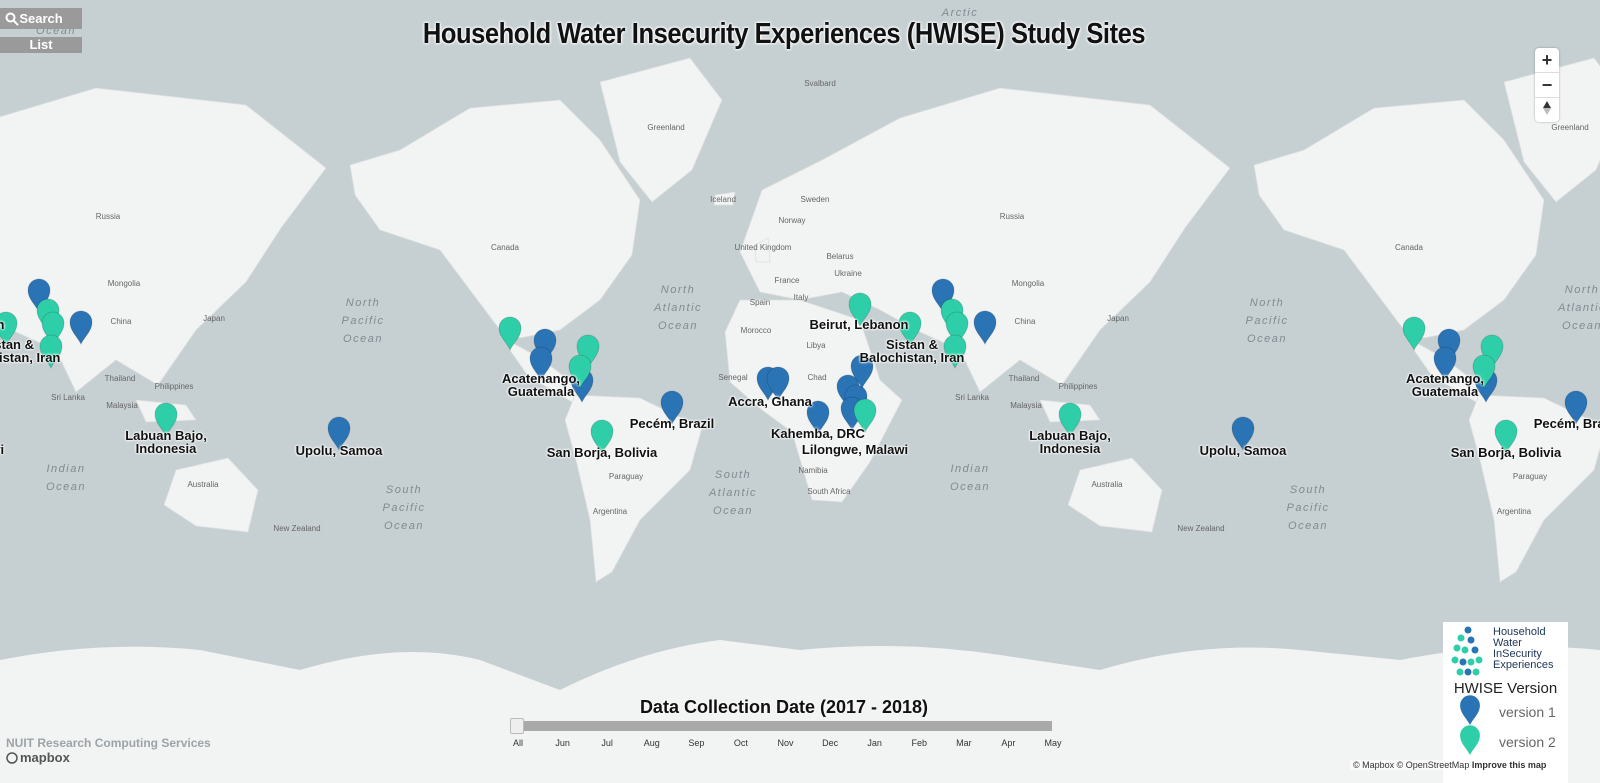 The image size is (1600, 783). I want to click on timeline-tick: Aug, so click(651, 743).